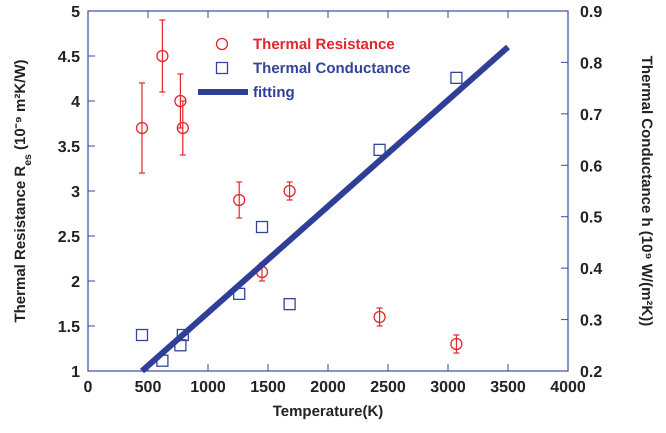  I want to click on y-tick-label: 3, so click(75, 192).